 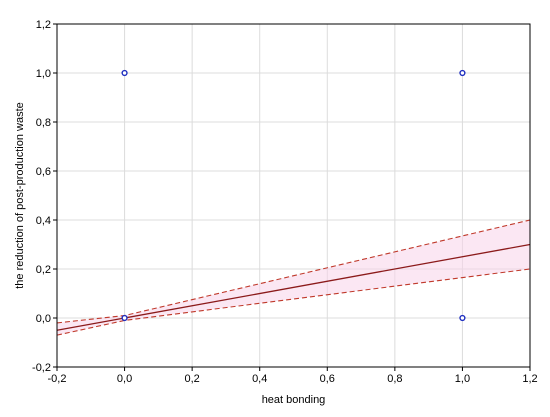 I want to click on y-tick-label: 1,2, so click(x=43, y=25).